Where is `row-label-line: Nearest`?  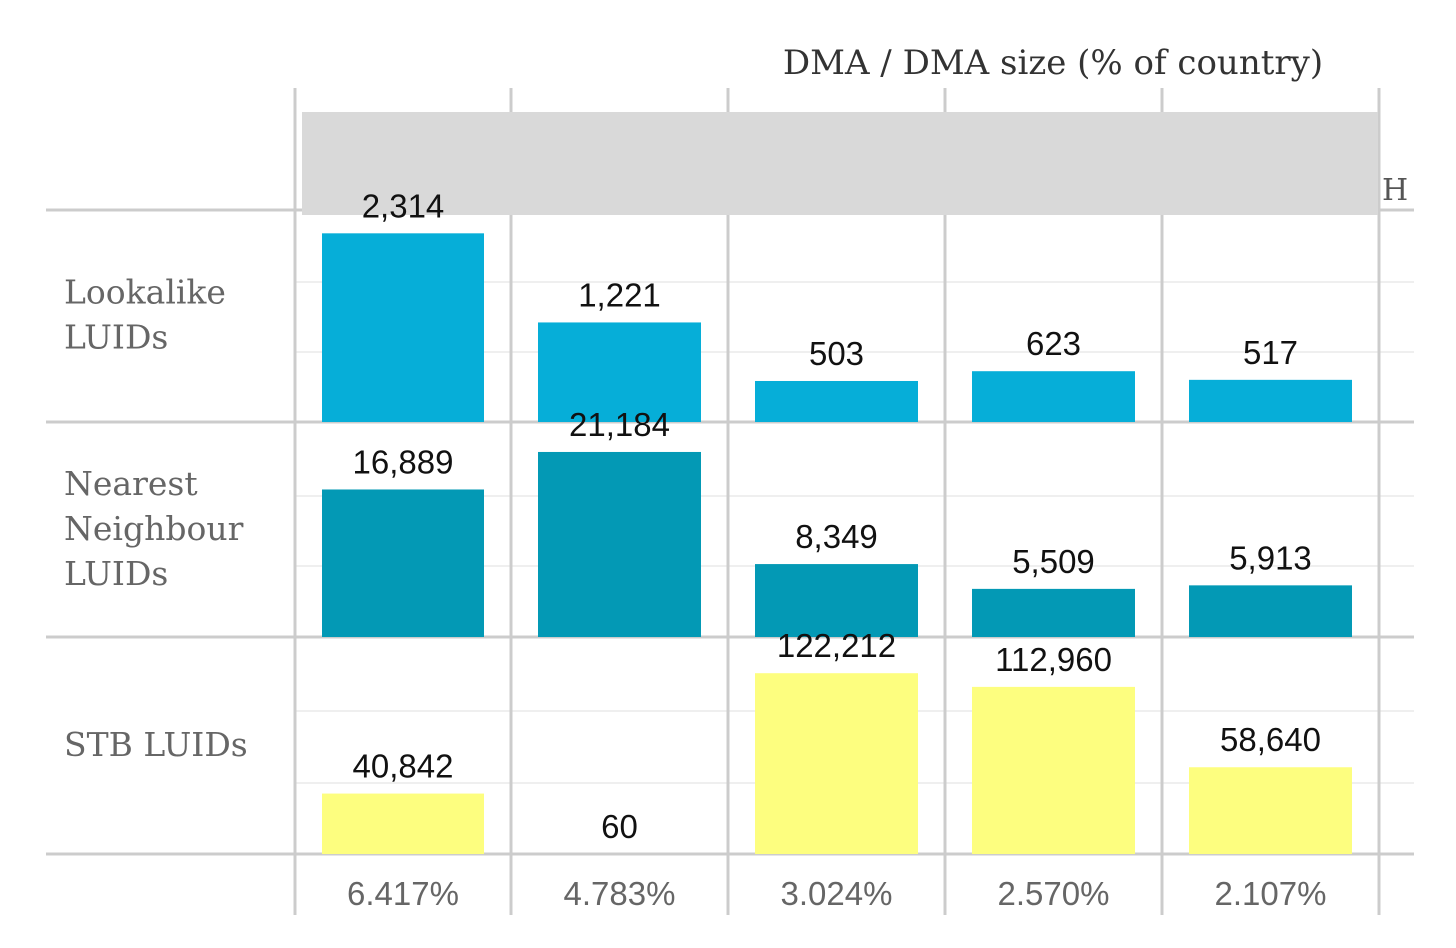
row-label-line: Nearest is located at coordinates (131, 483).